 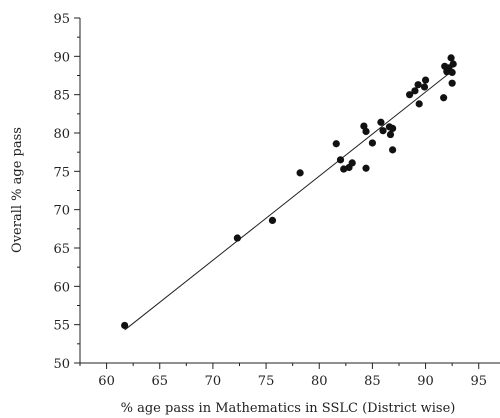 What do you see at coordinates (61, 96) in the screenshot?
I see `y-tick-label: 85` at bounding box center [61, 96].